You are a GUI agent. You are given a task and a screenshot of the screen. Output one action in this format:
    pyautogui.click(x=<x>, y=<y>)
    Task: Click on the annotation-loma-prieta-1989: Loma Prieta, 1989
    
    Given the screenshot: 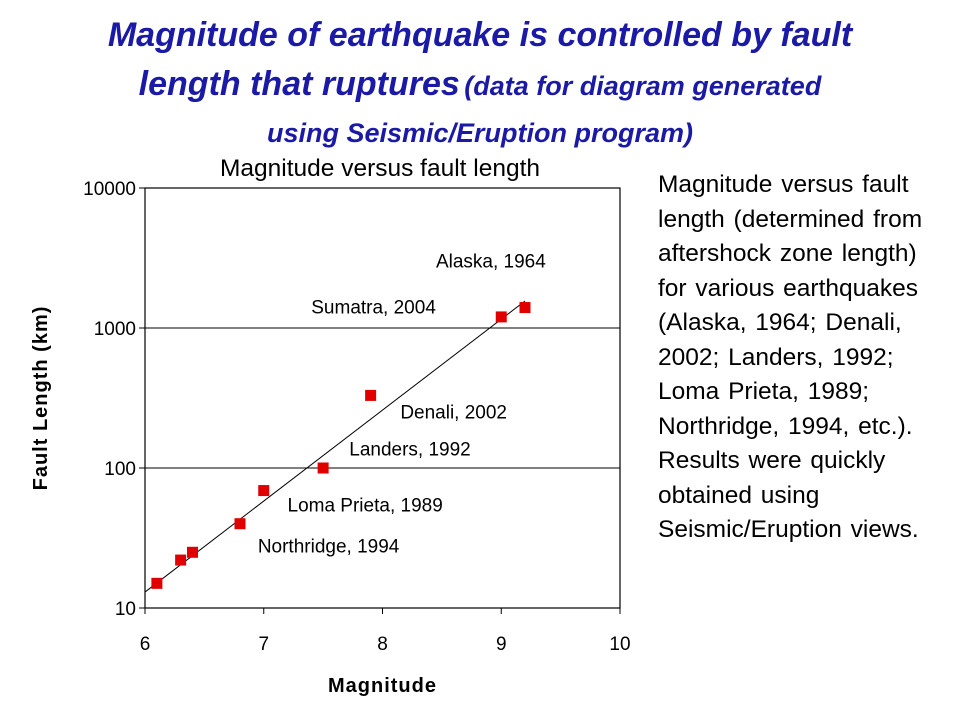 What is the action you would take?
    pyautogui.click(x=365, y=505)
    